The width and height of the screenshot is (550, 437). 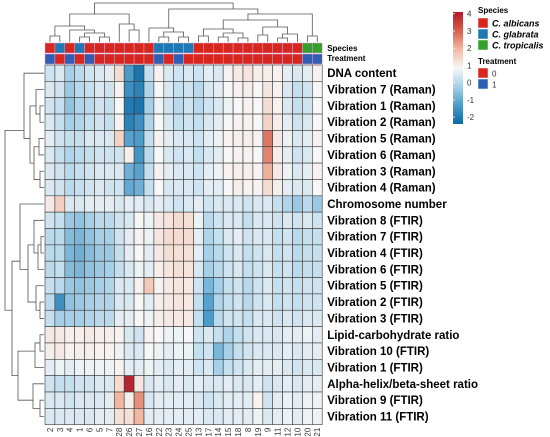 I want to click on column-label: 7, so click(x=109, y=429).